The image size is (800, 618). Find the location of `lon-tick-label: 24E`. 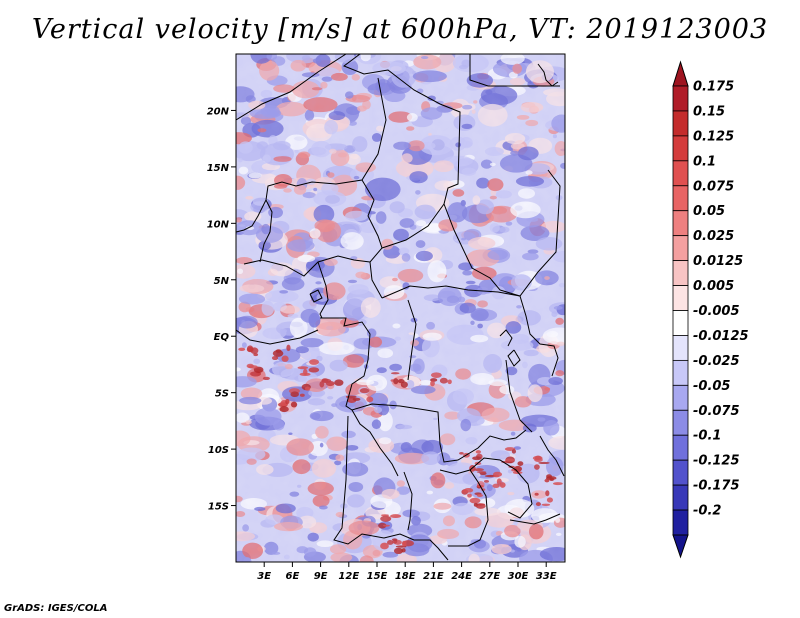

lon-tick-label: 24E is located at coordinates (461, 576).